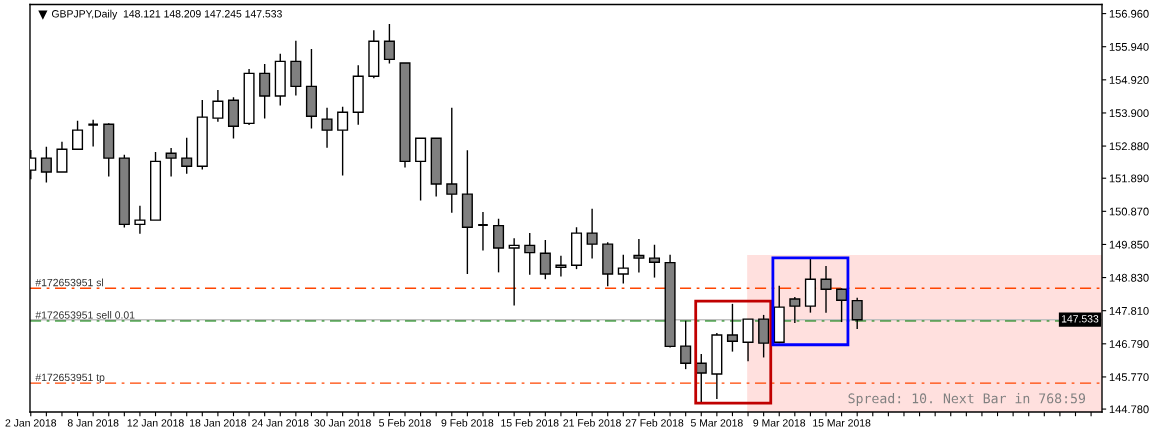 The image size is (1150, 435). Describe the element at coordinates (1129, 178) in the screenshot. I see `y-tick-label: 151.890` at that location.